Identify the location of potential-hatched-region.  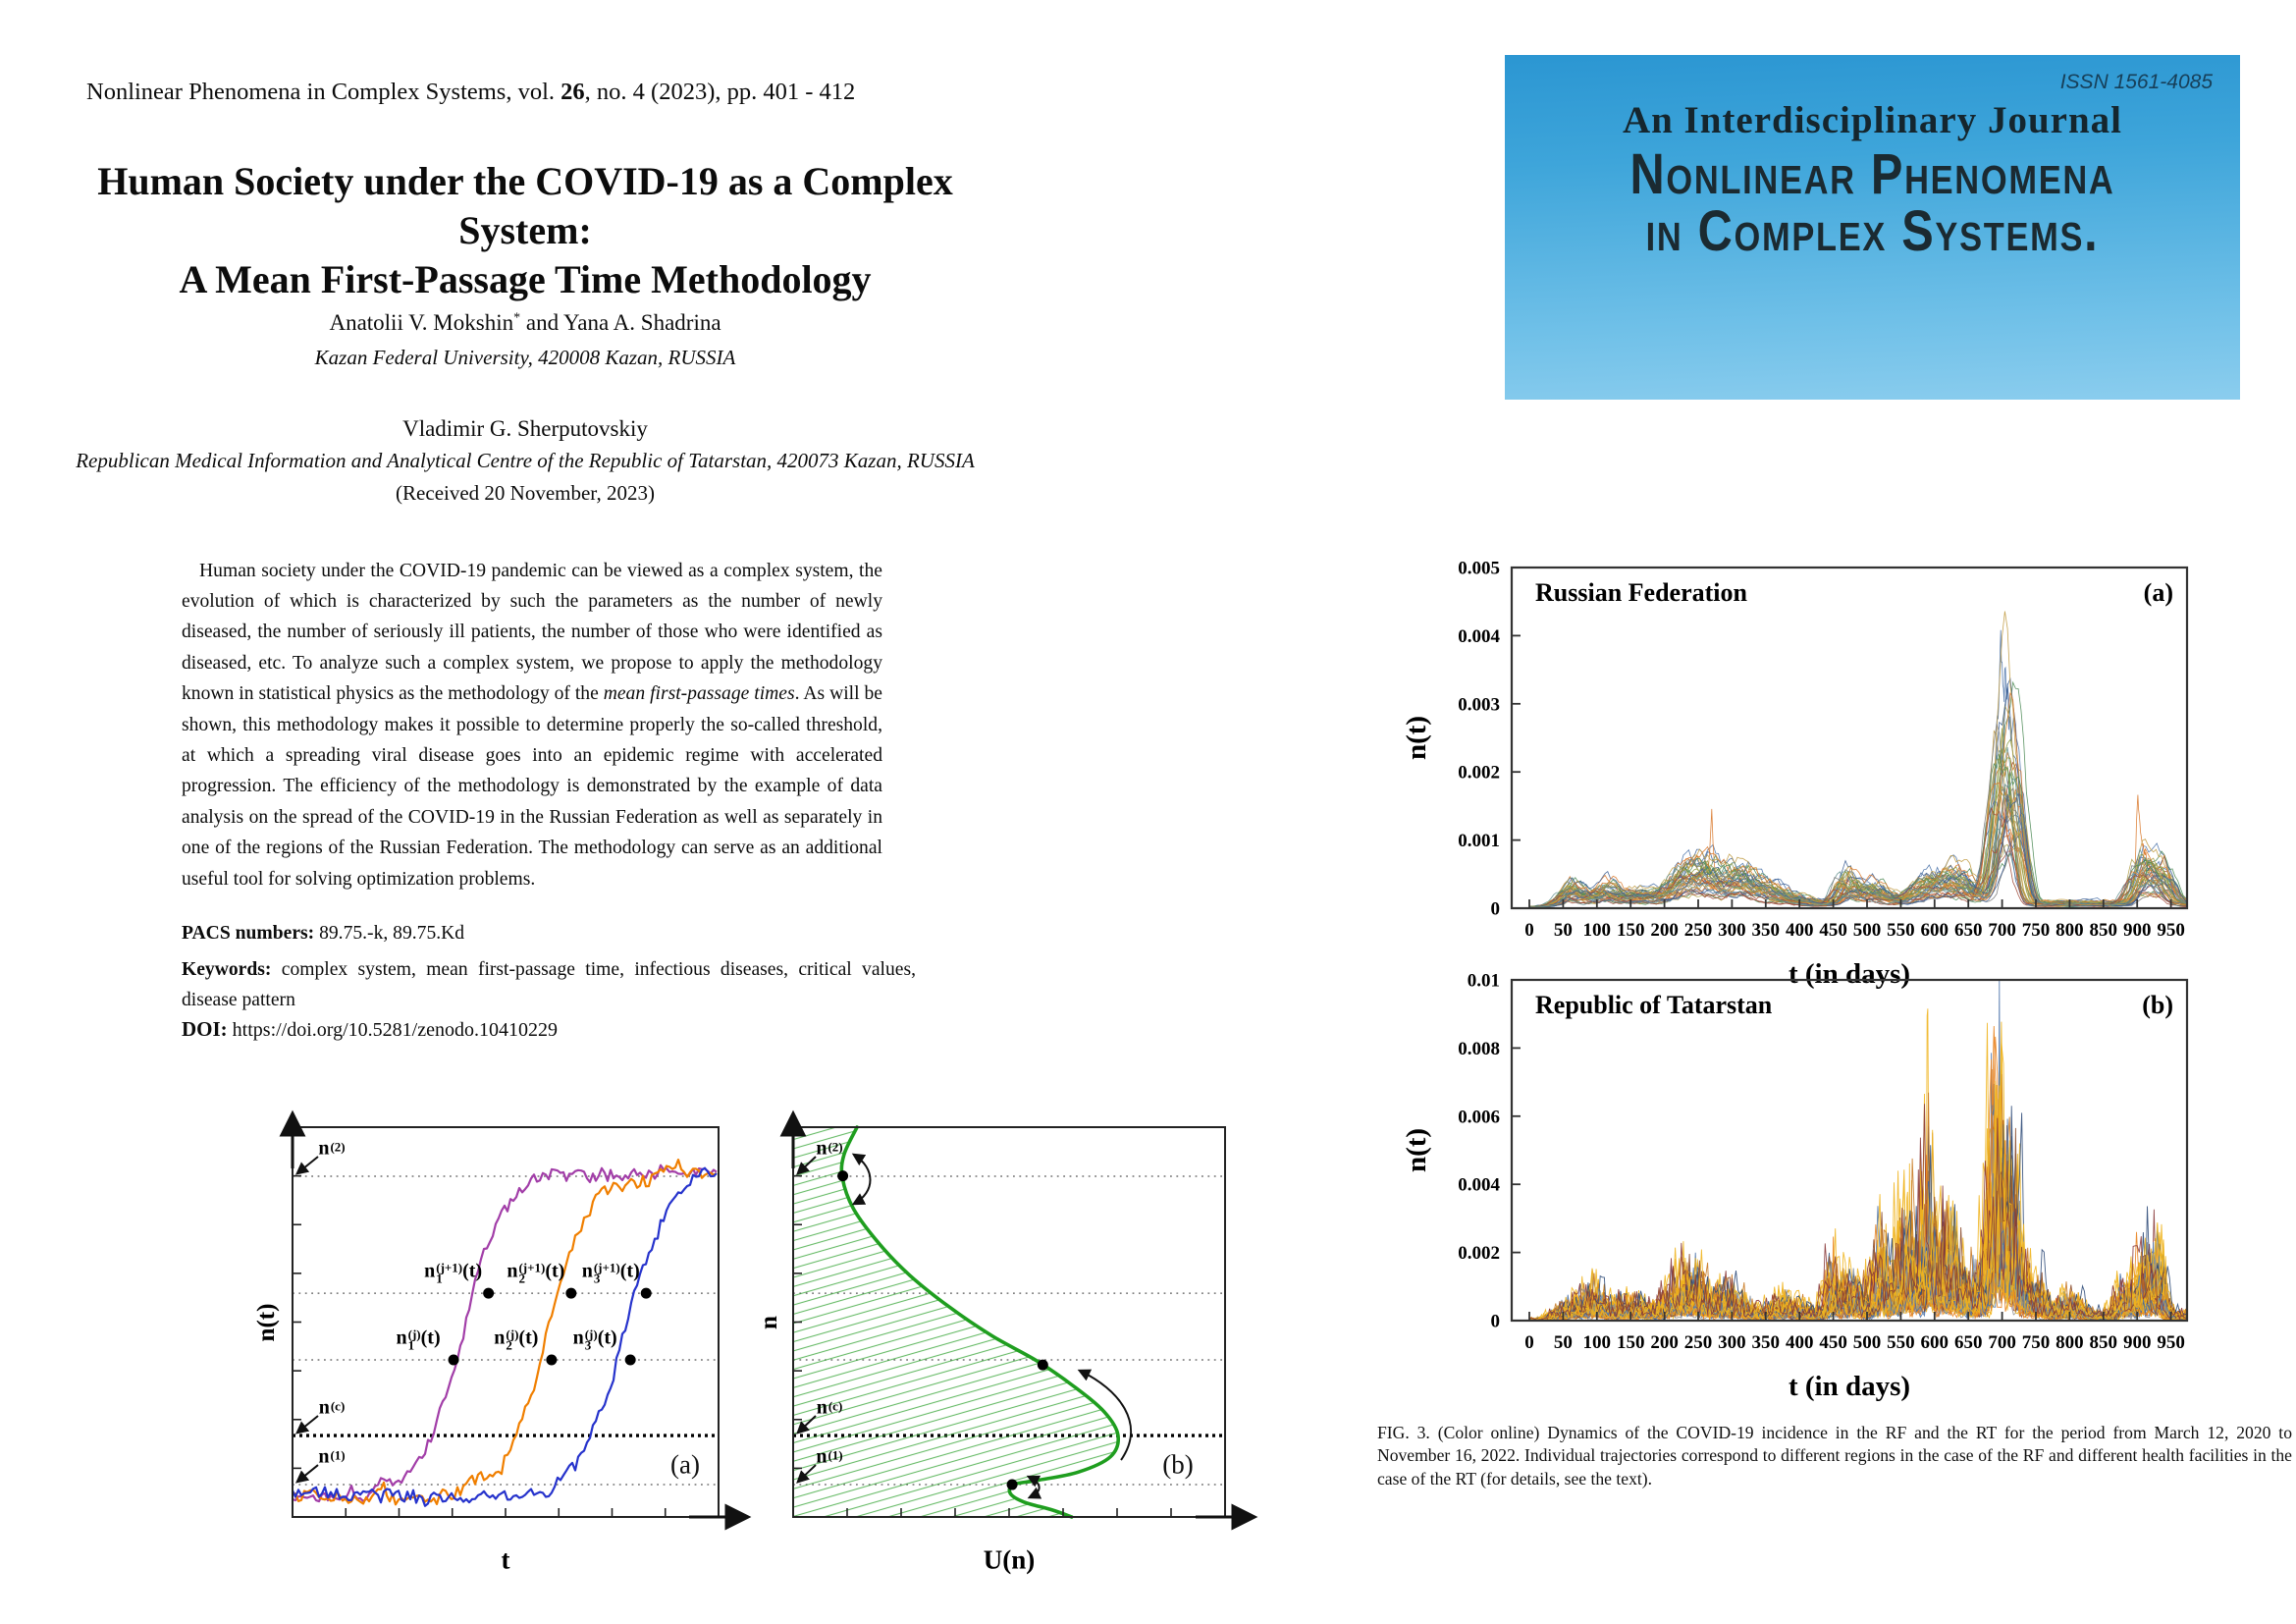
(956, 1322).